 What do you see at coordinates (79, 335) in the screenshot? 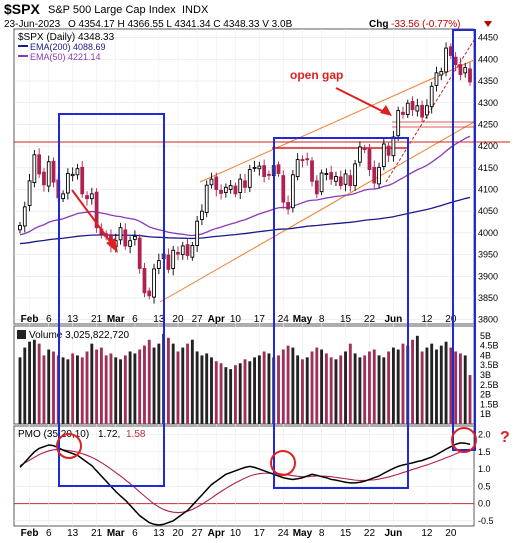
I see `volume-label: Volume 3,025,822,720` at bounding box center [79, 335].